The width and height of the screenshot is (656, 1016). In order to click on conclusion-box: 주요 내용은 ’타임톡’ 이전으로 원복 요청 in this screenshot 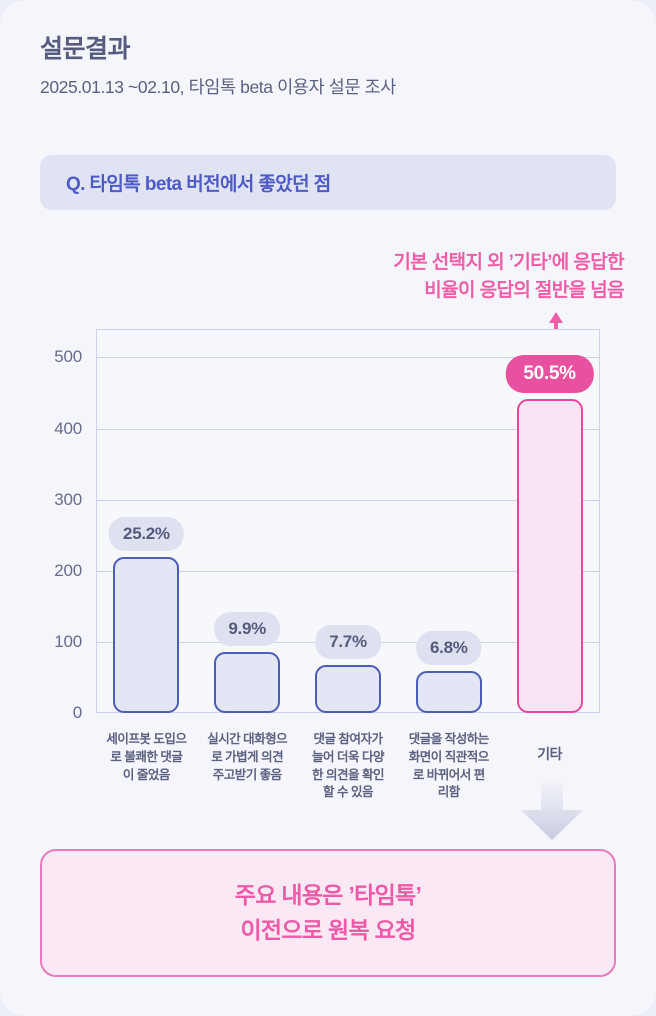, I will do `click(328, 913)`.